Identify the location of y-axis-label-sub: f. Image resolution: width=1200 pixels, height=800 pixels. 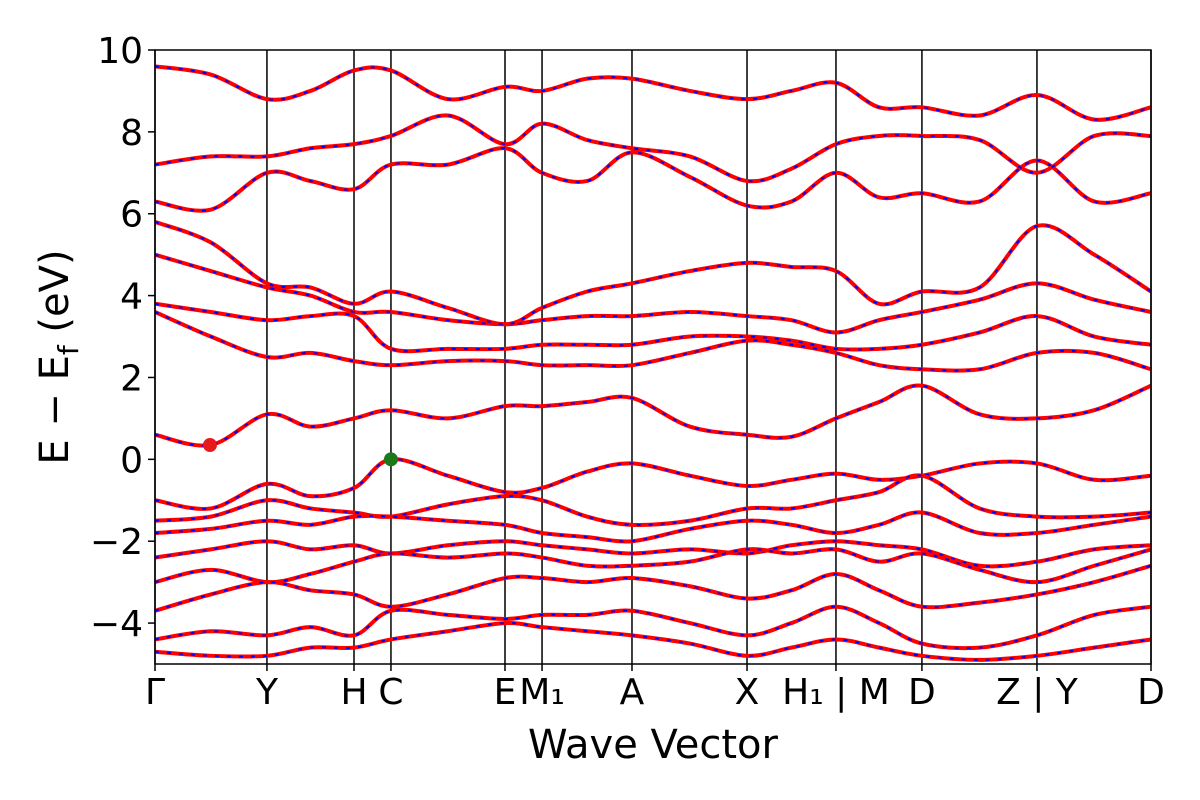
(68, 349).